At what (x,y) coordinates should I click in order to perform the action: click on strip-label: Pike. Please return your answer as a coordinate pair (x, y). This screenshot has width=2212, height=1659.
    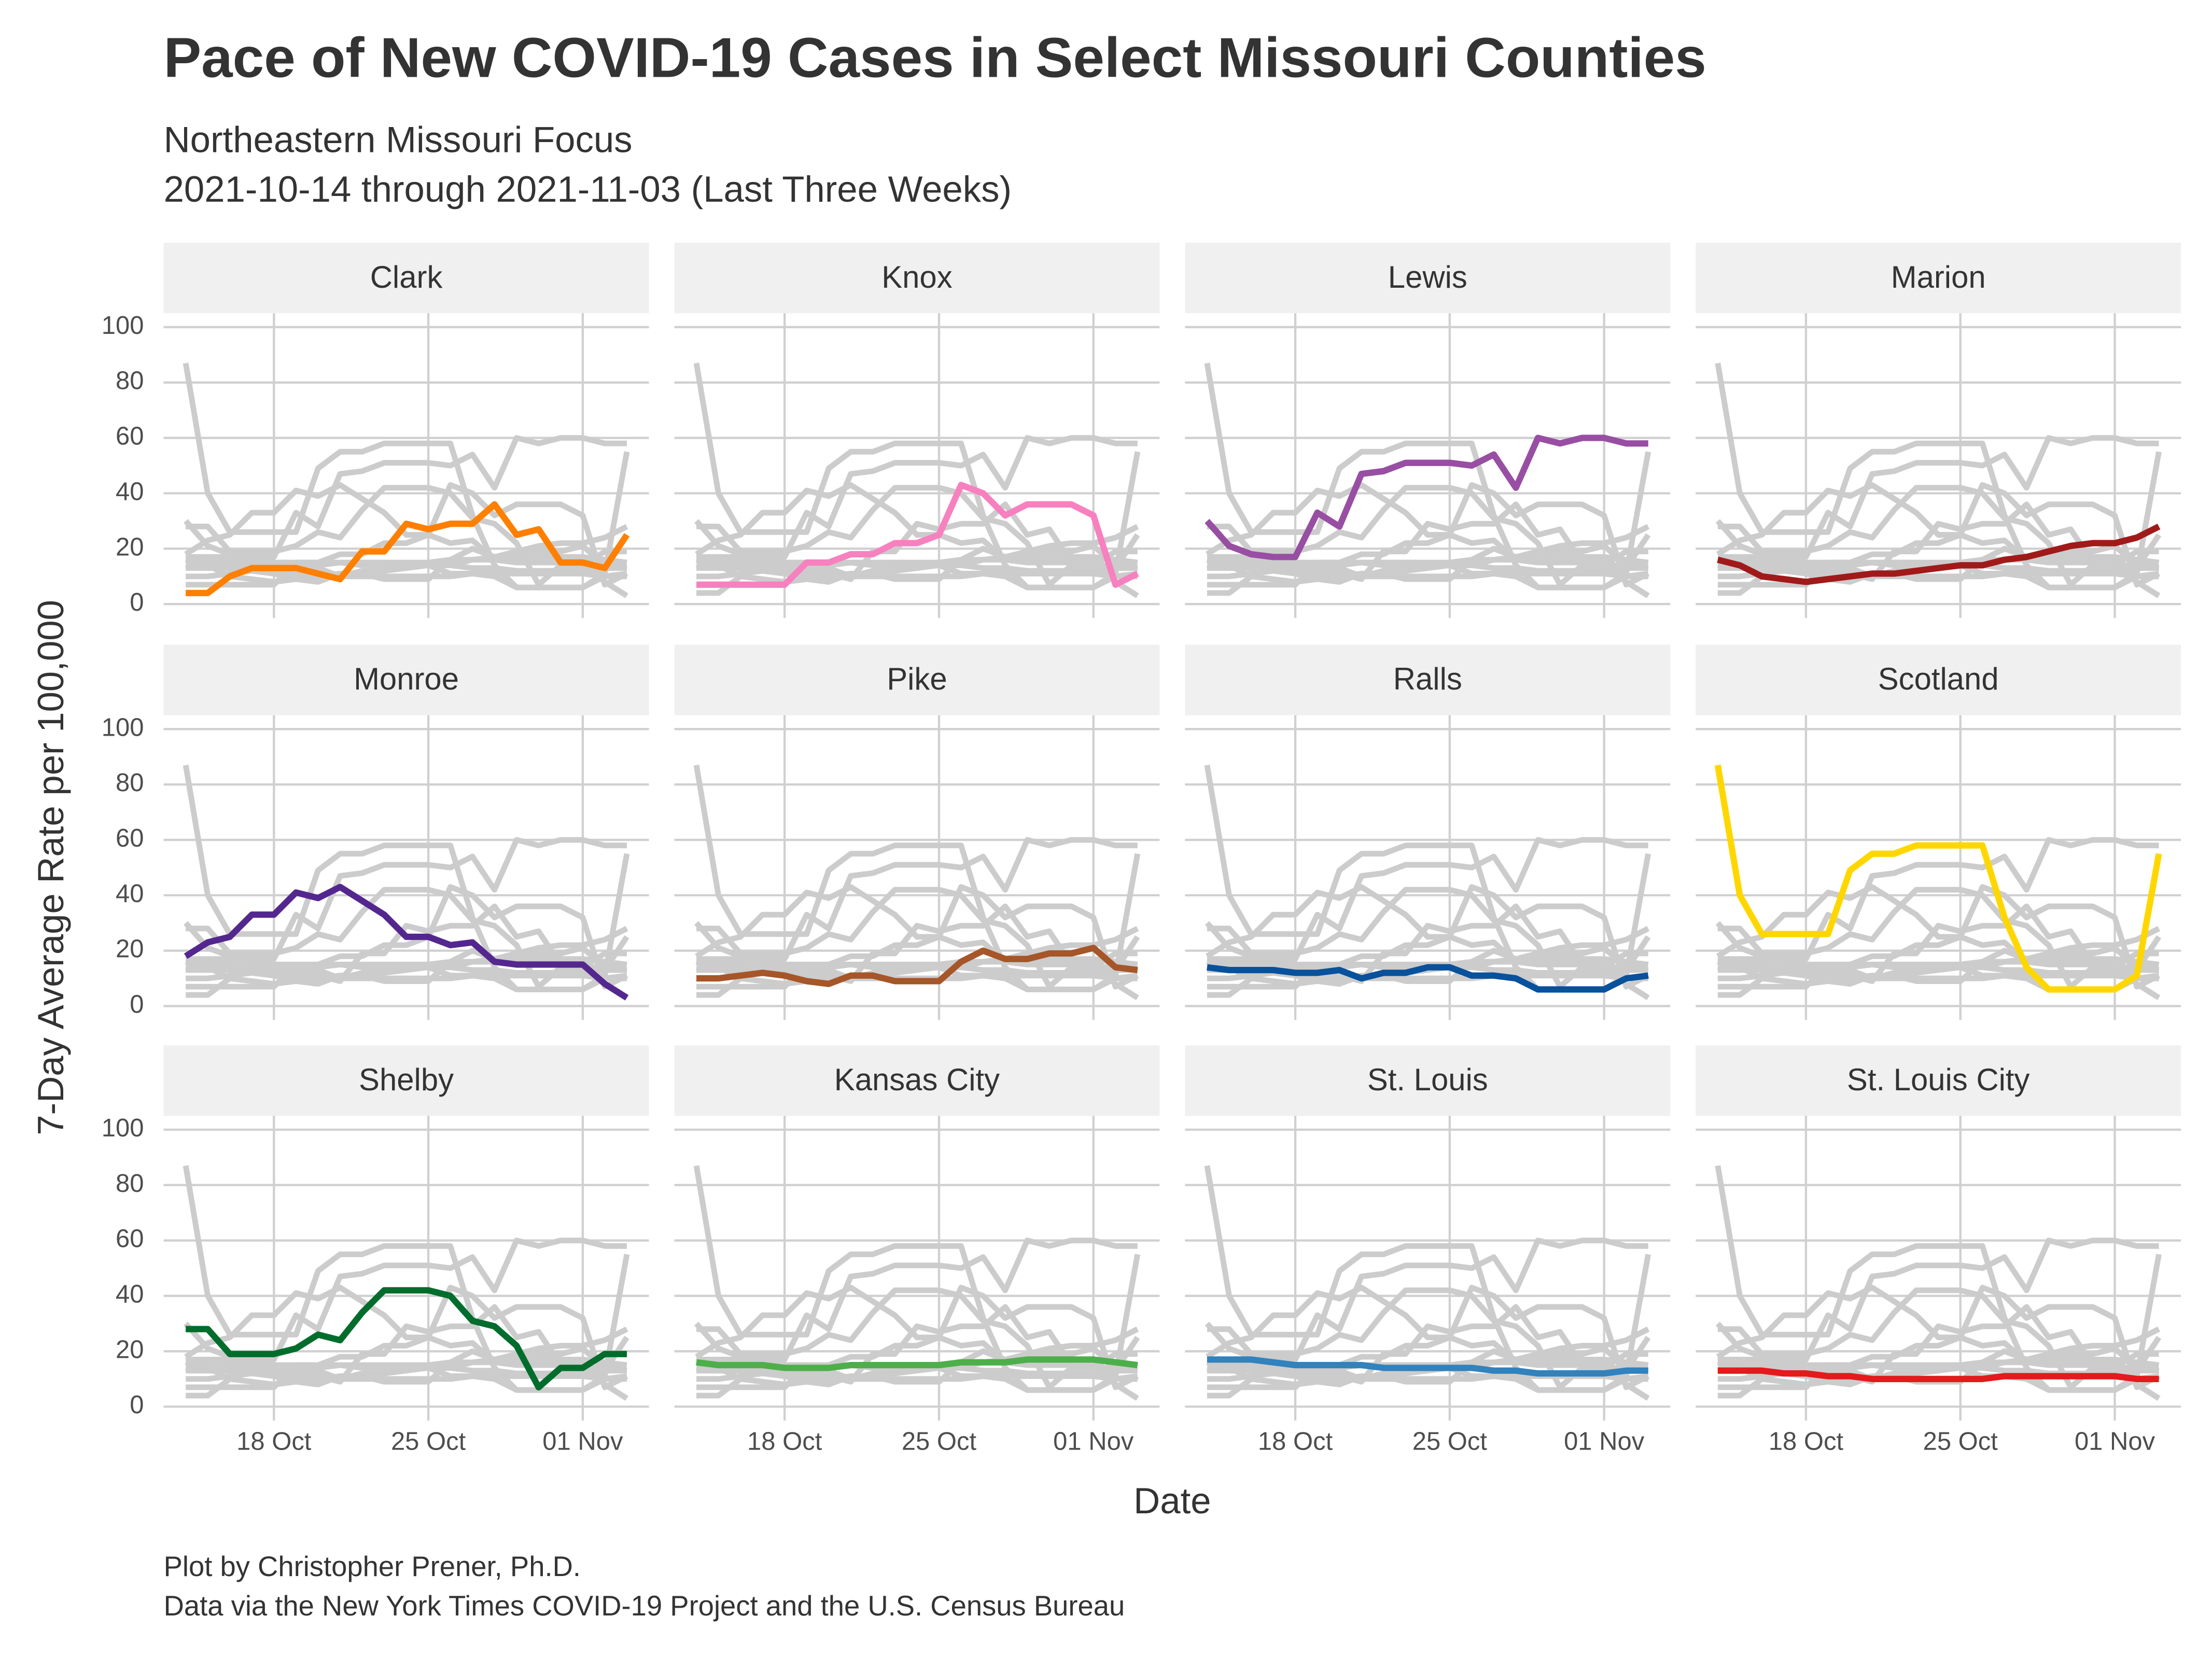
    Looking at the image, I should click on (917, 679).